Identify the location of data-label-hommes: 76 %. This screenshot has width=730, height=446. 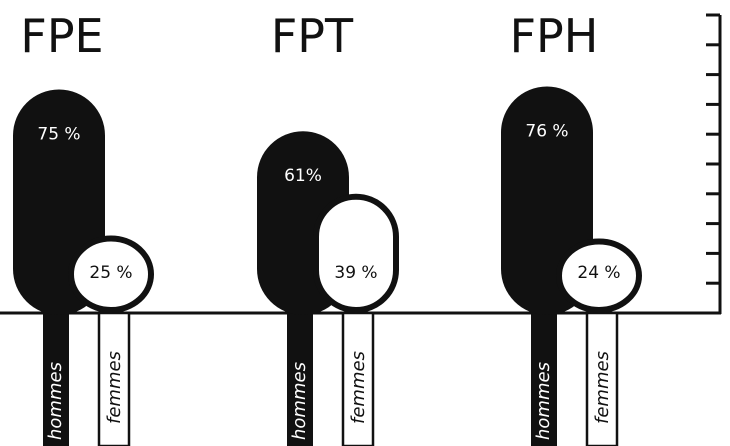
(546, 132).